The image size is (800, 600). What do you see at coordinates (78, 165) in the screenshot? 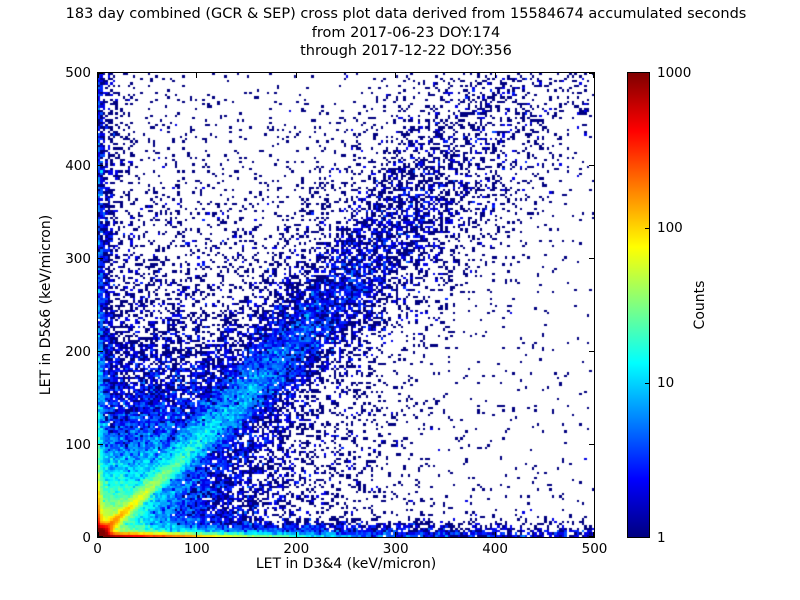
I see `y-tick-label: 400` at bounding box center [78, 165].